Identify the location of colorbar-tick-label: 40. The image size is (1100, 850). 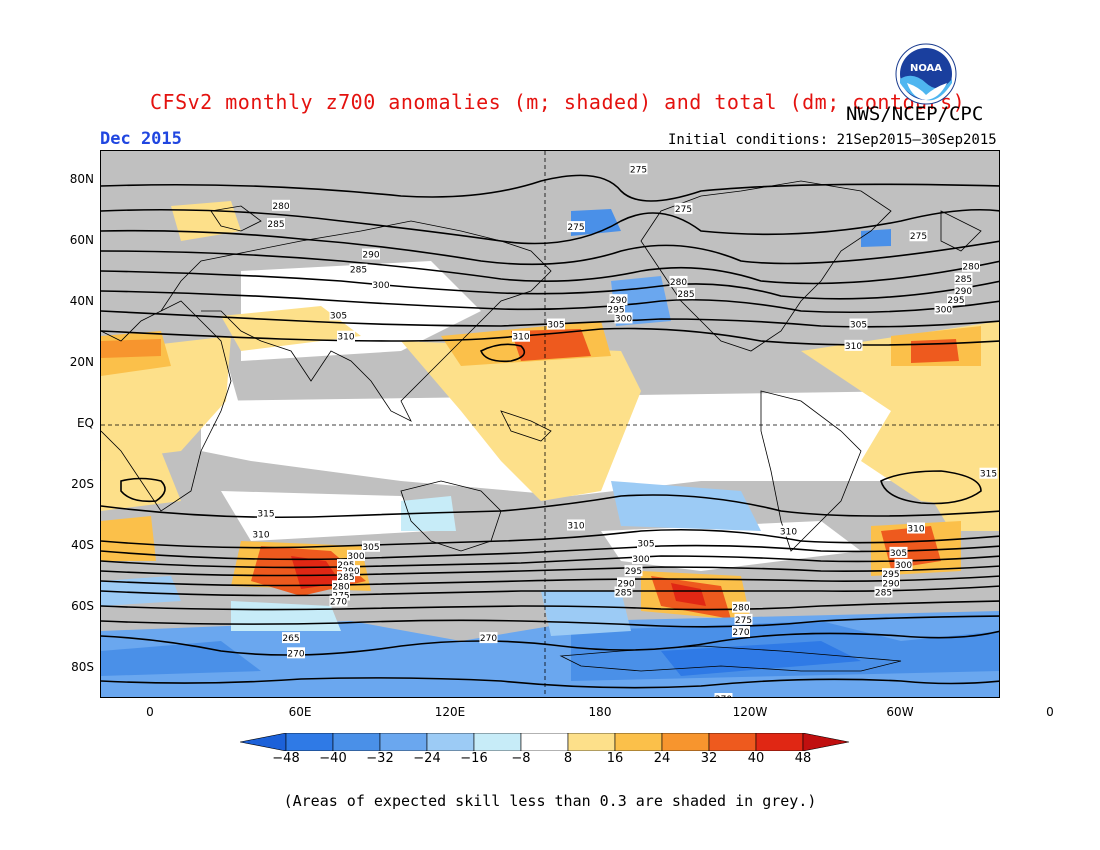
(756, 758).